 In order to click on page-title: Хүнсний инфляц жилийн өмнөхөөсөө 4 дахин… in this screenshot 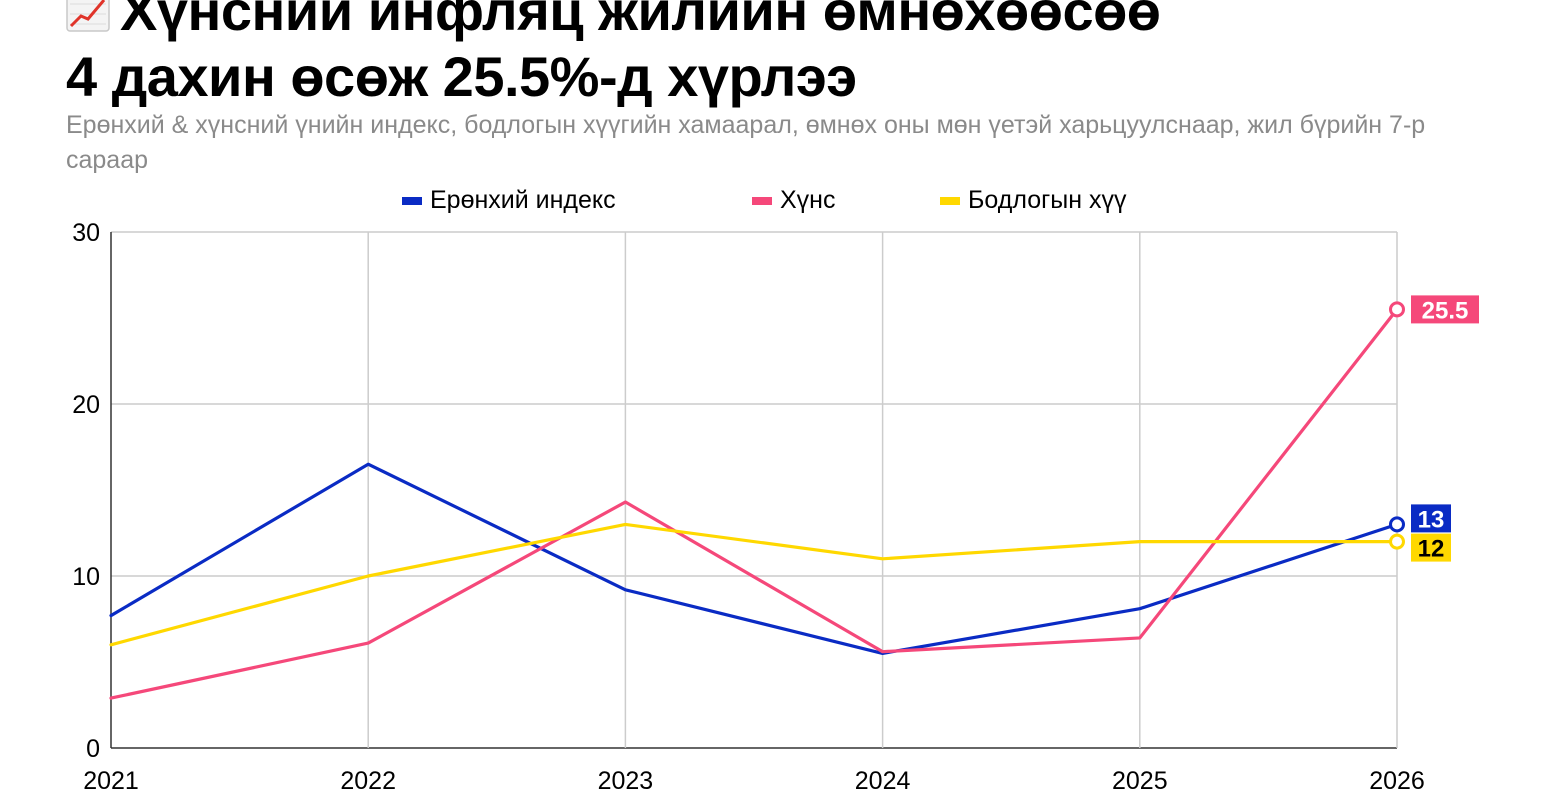, I will do `click(801, 55)`.